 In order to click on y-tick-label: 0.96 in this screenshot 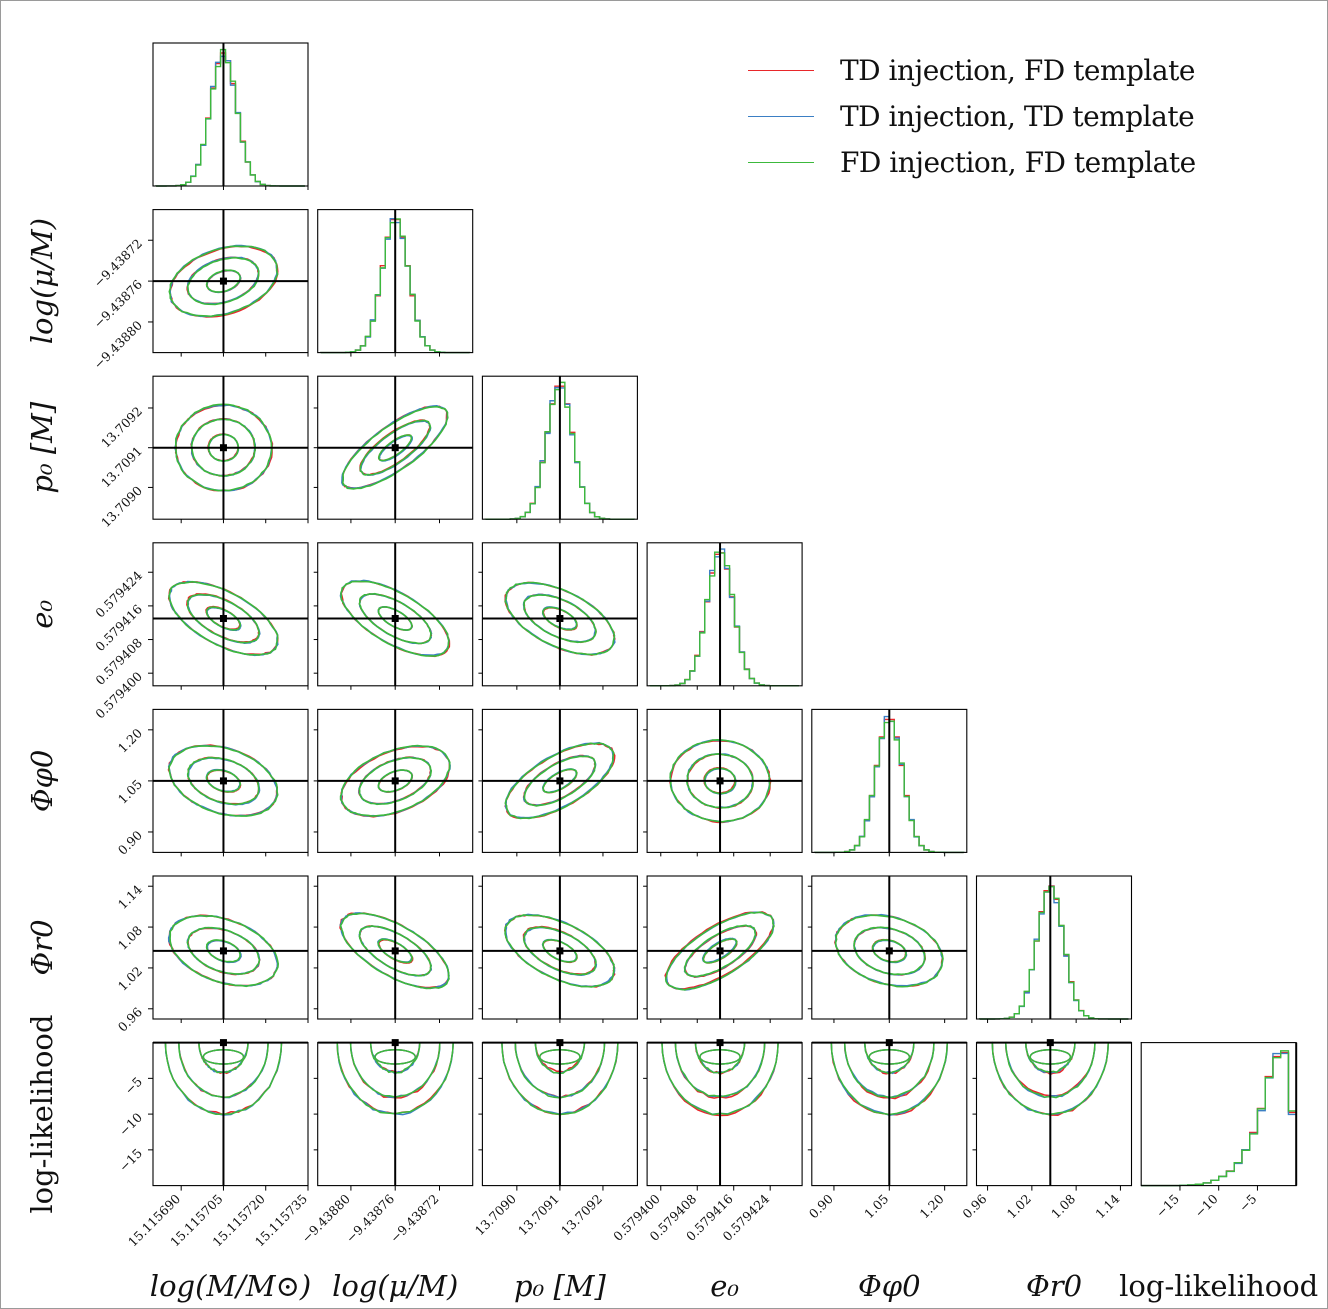, I will do `click(130, 1019)`.